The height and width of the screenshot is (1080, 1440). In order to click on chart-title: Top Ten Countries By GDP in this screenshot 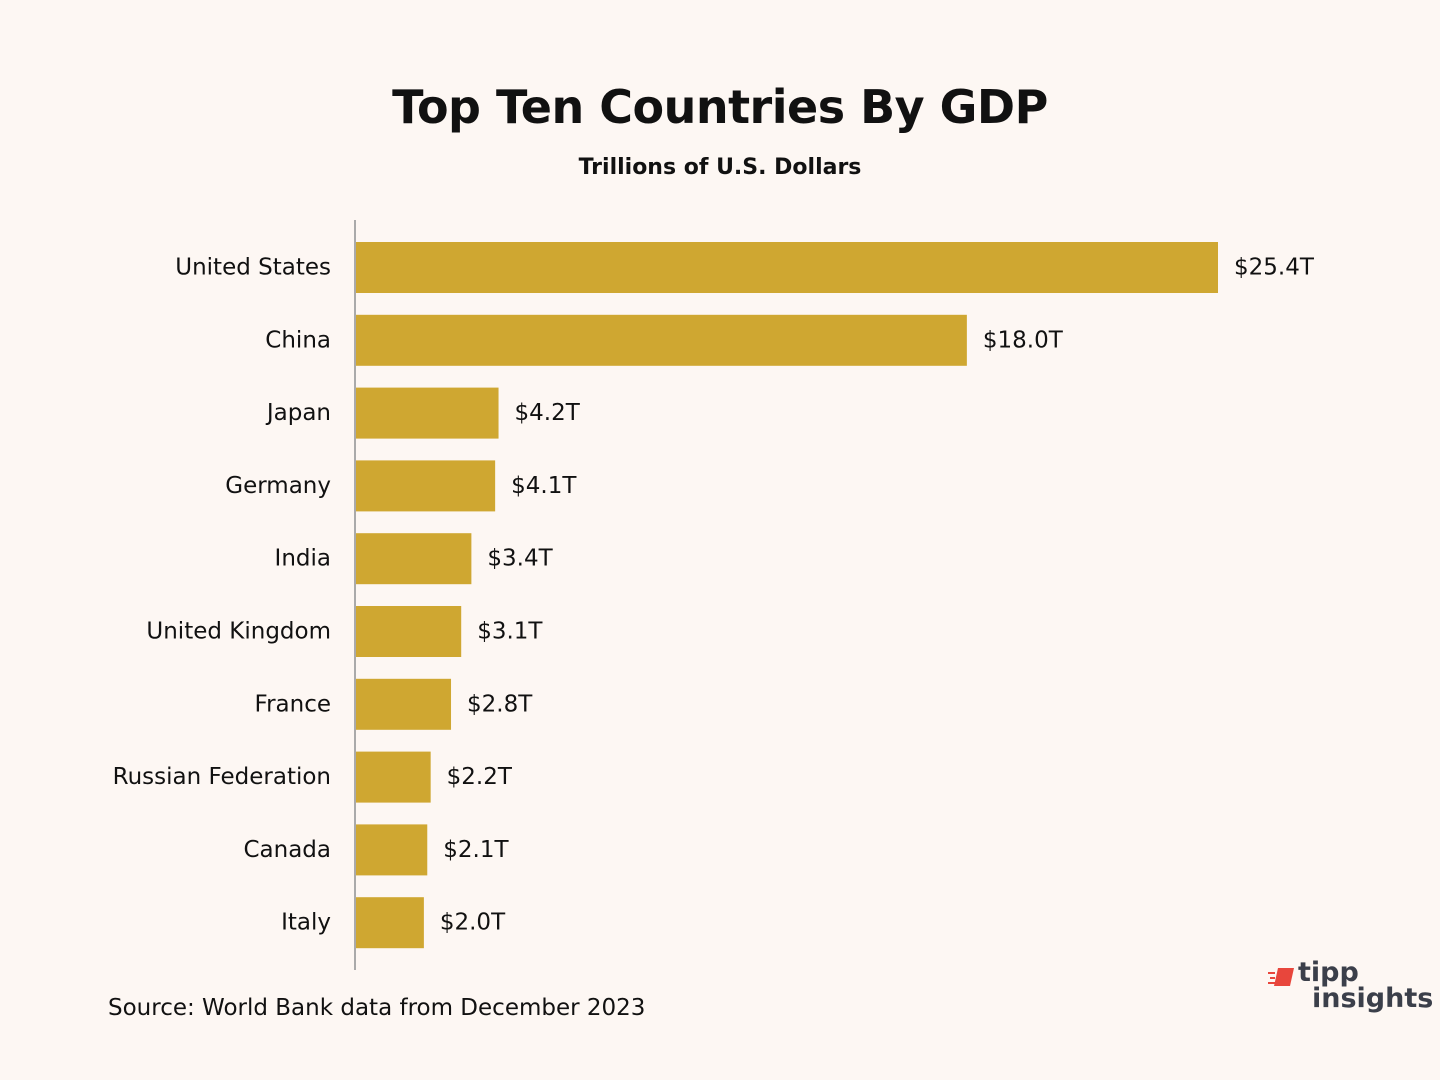, I will do `click(720, 107)`.